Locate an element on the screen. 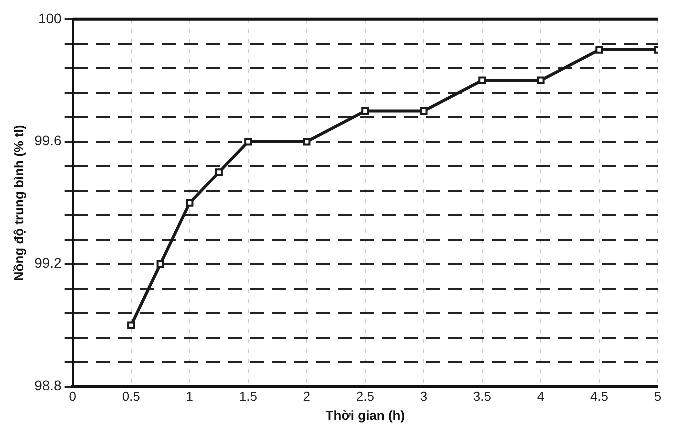 The image size is (680, 432). x-tick-label: 2 is located at coordinates (307, 396).